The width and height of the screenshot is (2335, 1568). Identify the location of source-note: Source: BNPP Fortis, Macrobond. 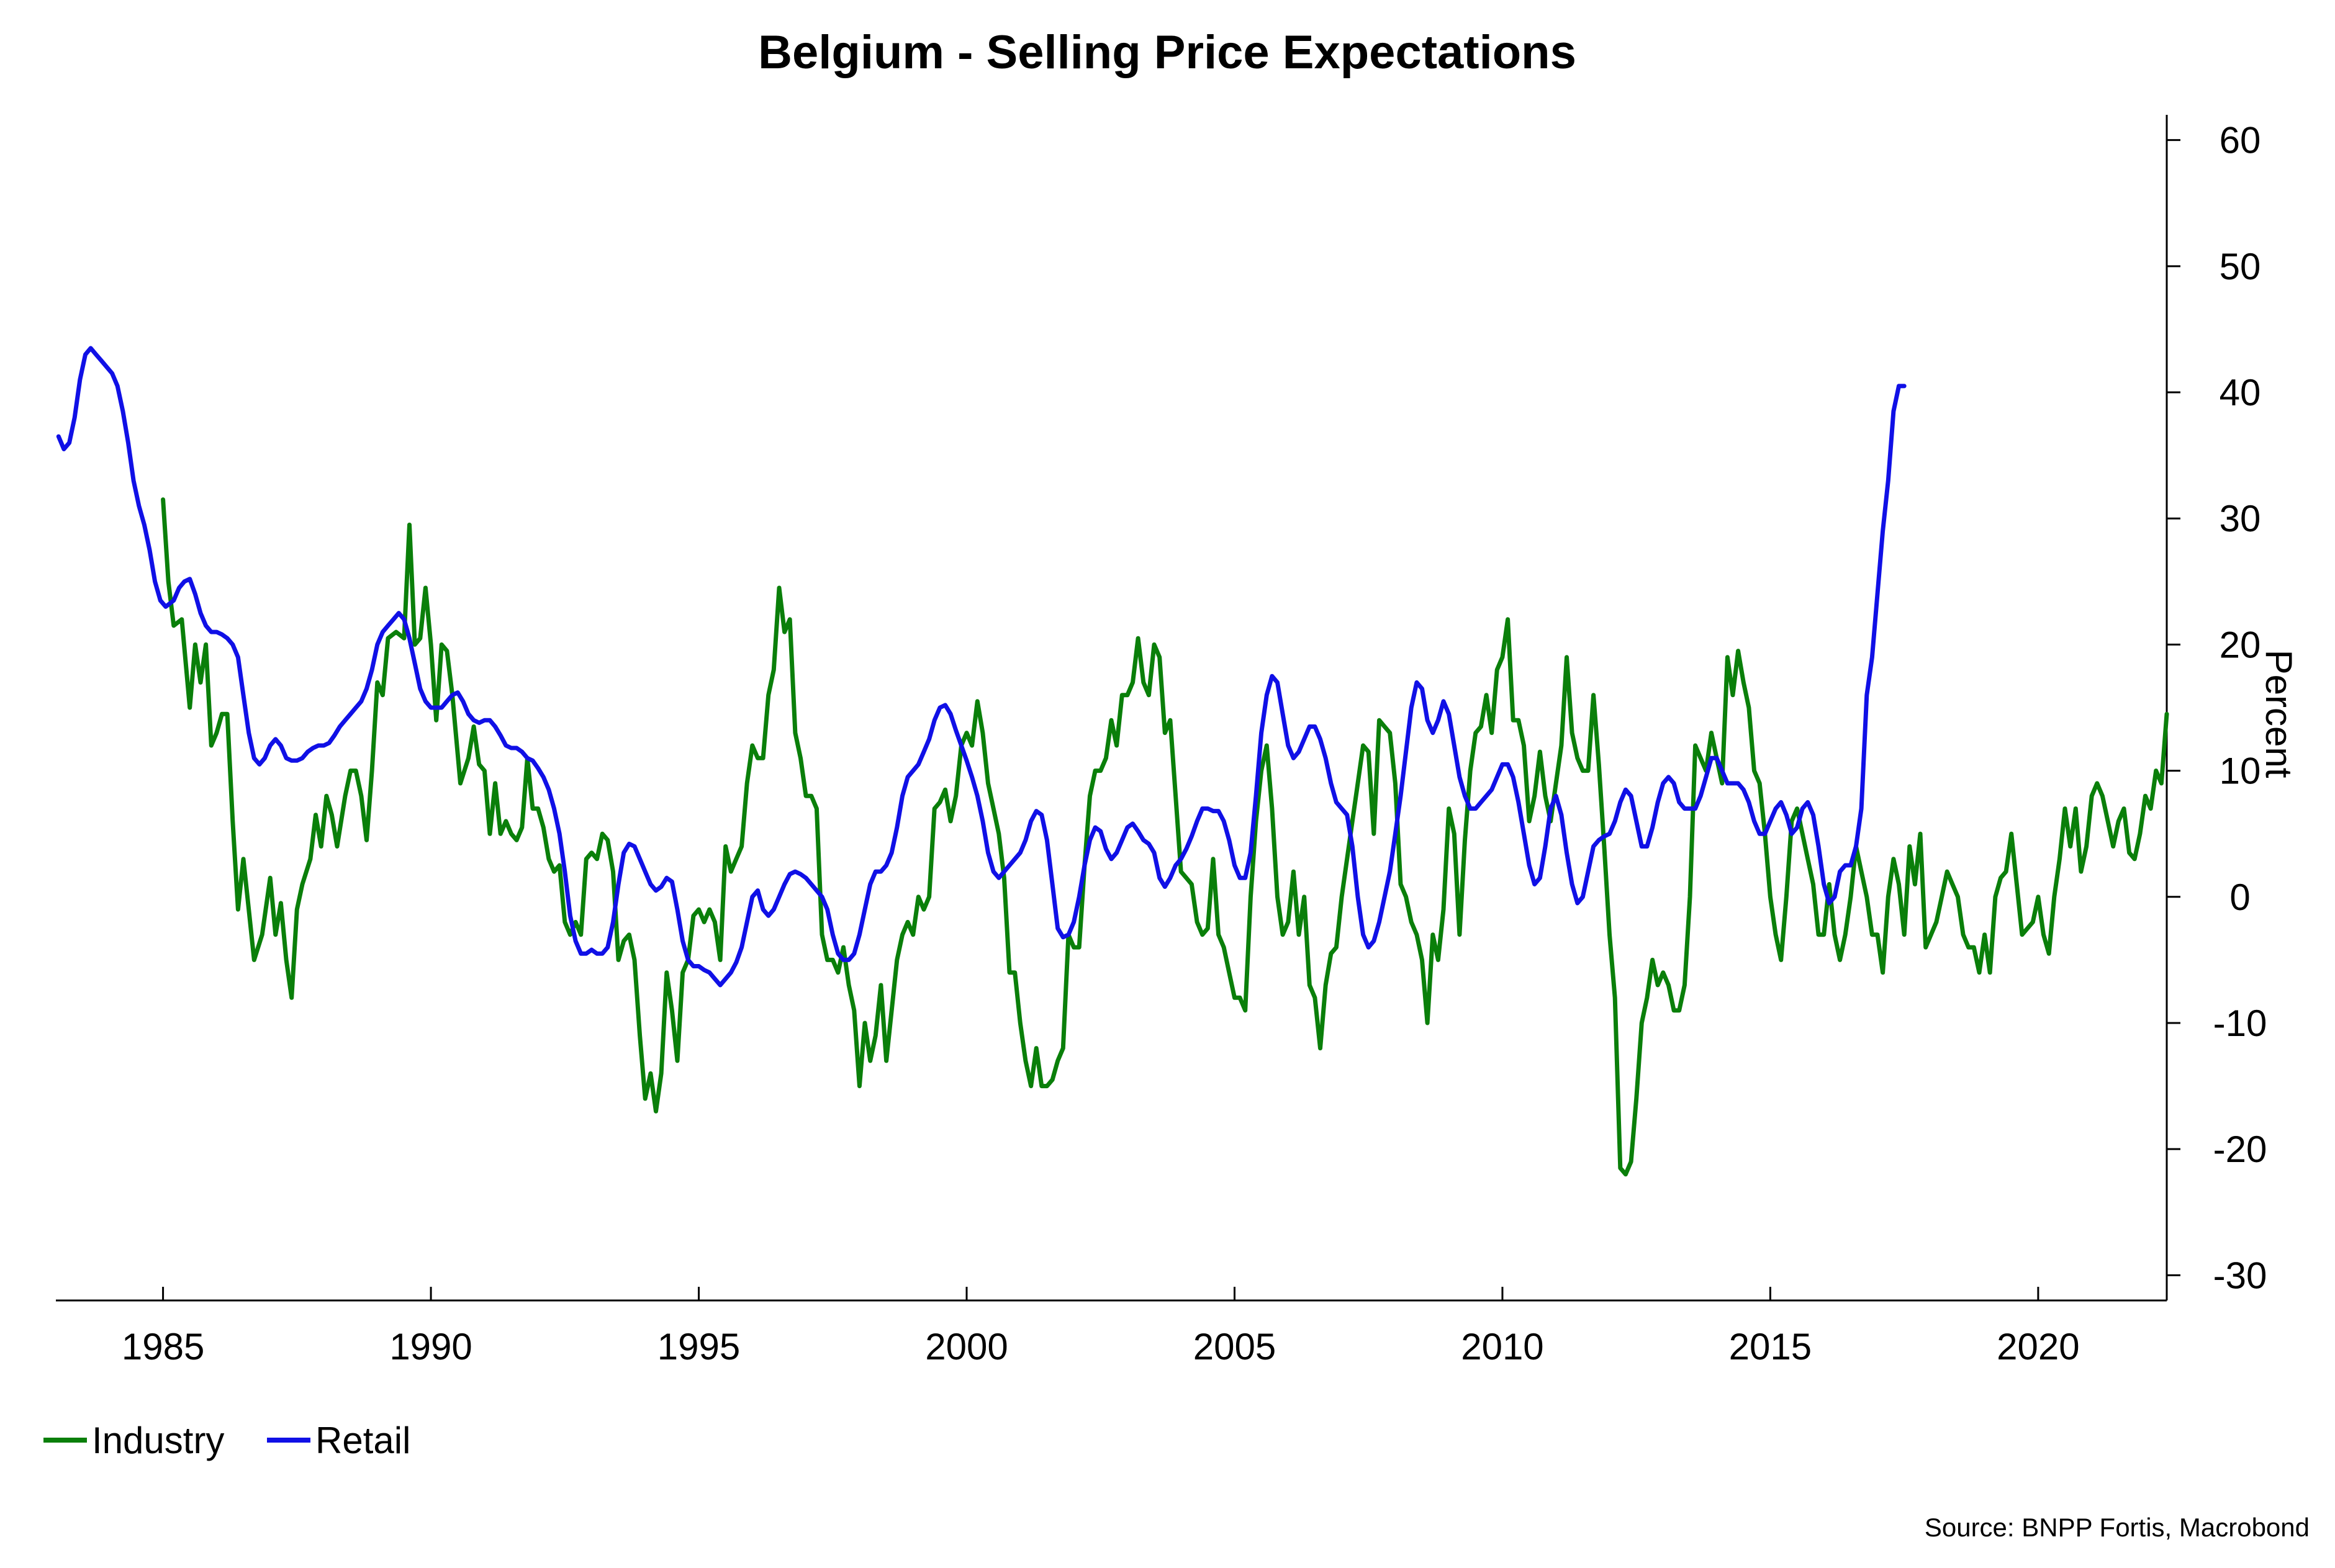
(2117, 1527).